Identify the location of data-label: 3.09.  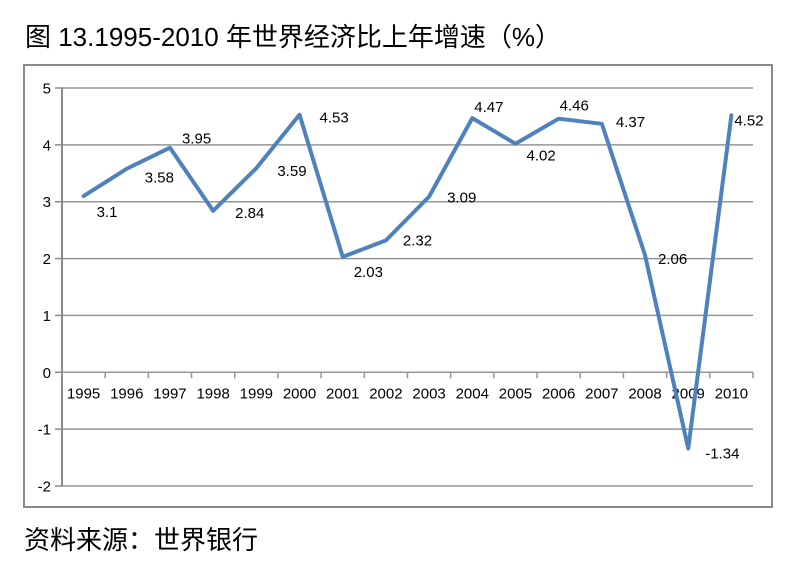
(461, 198).